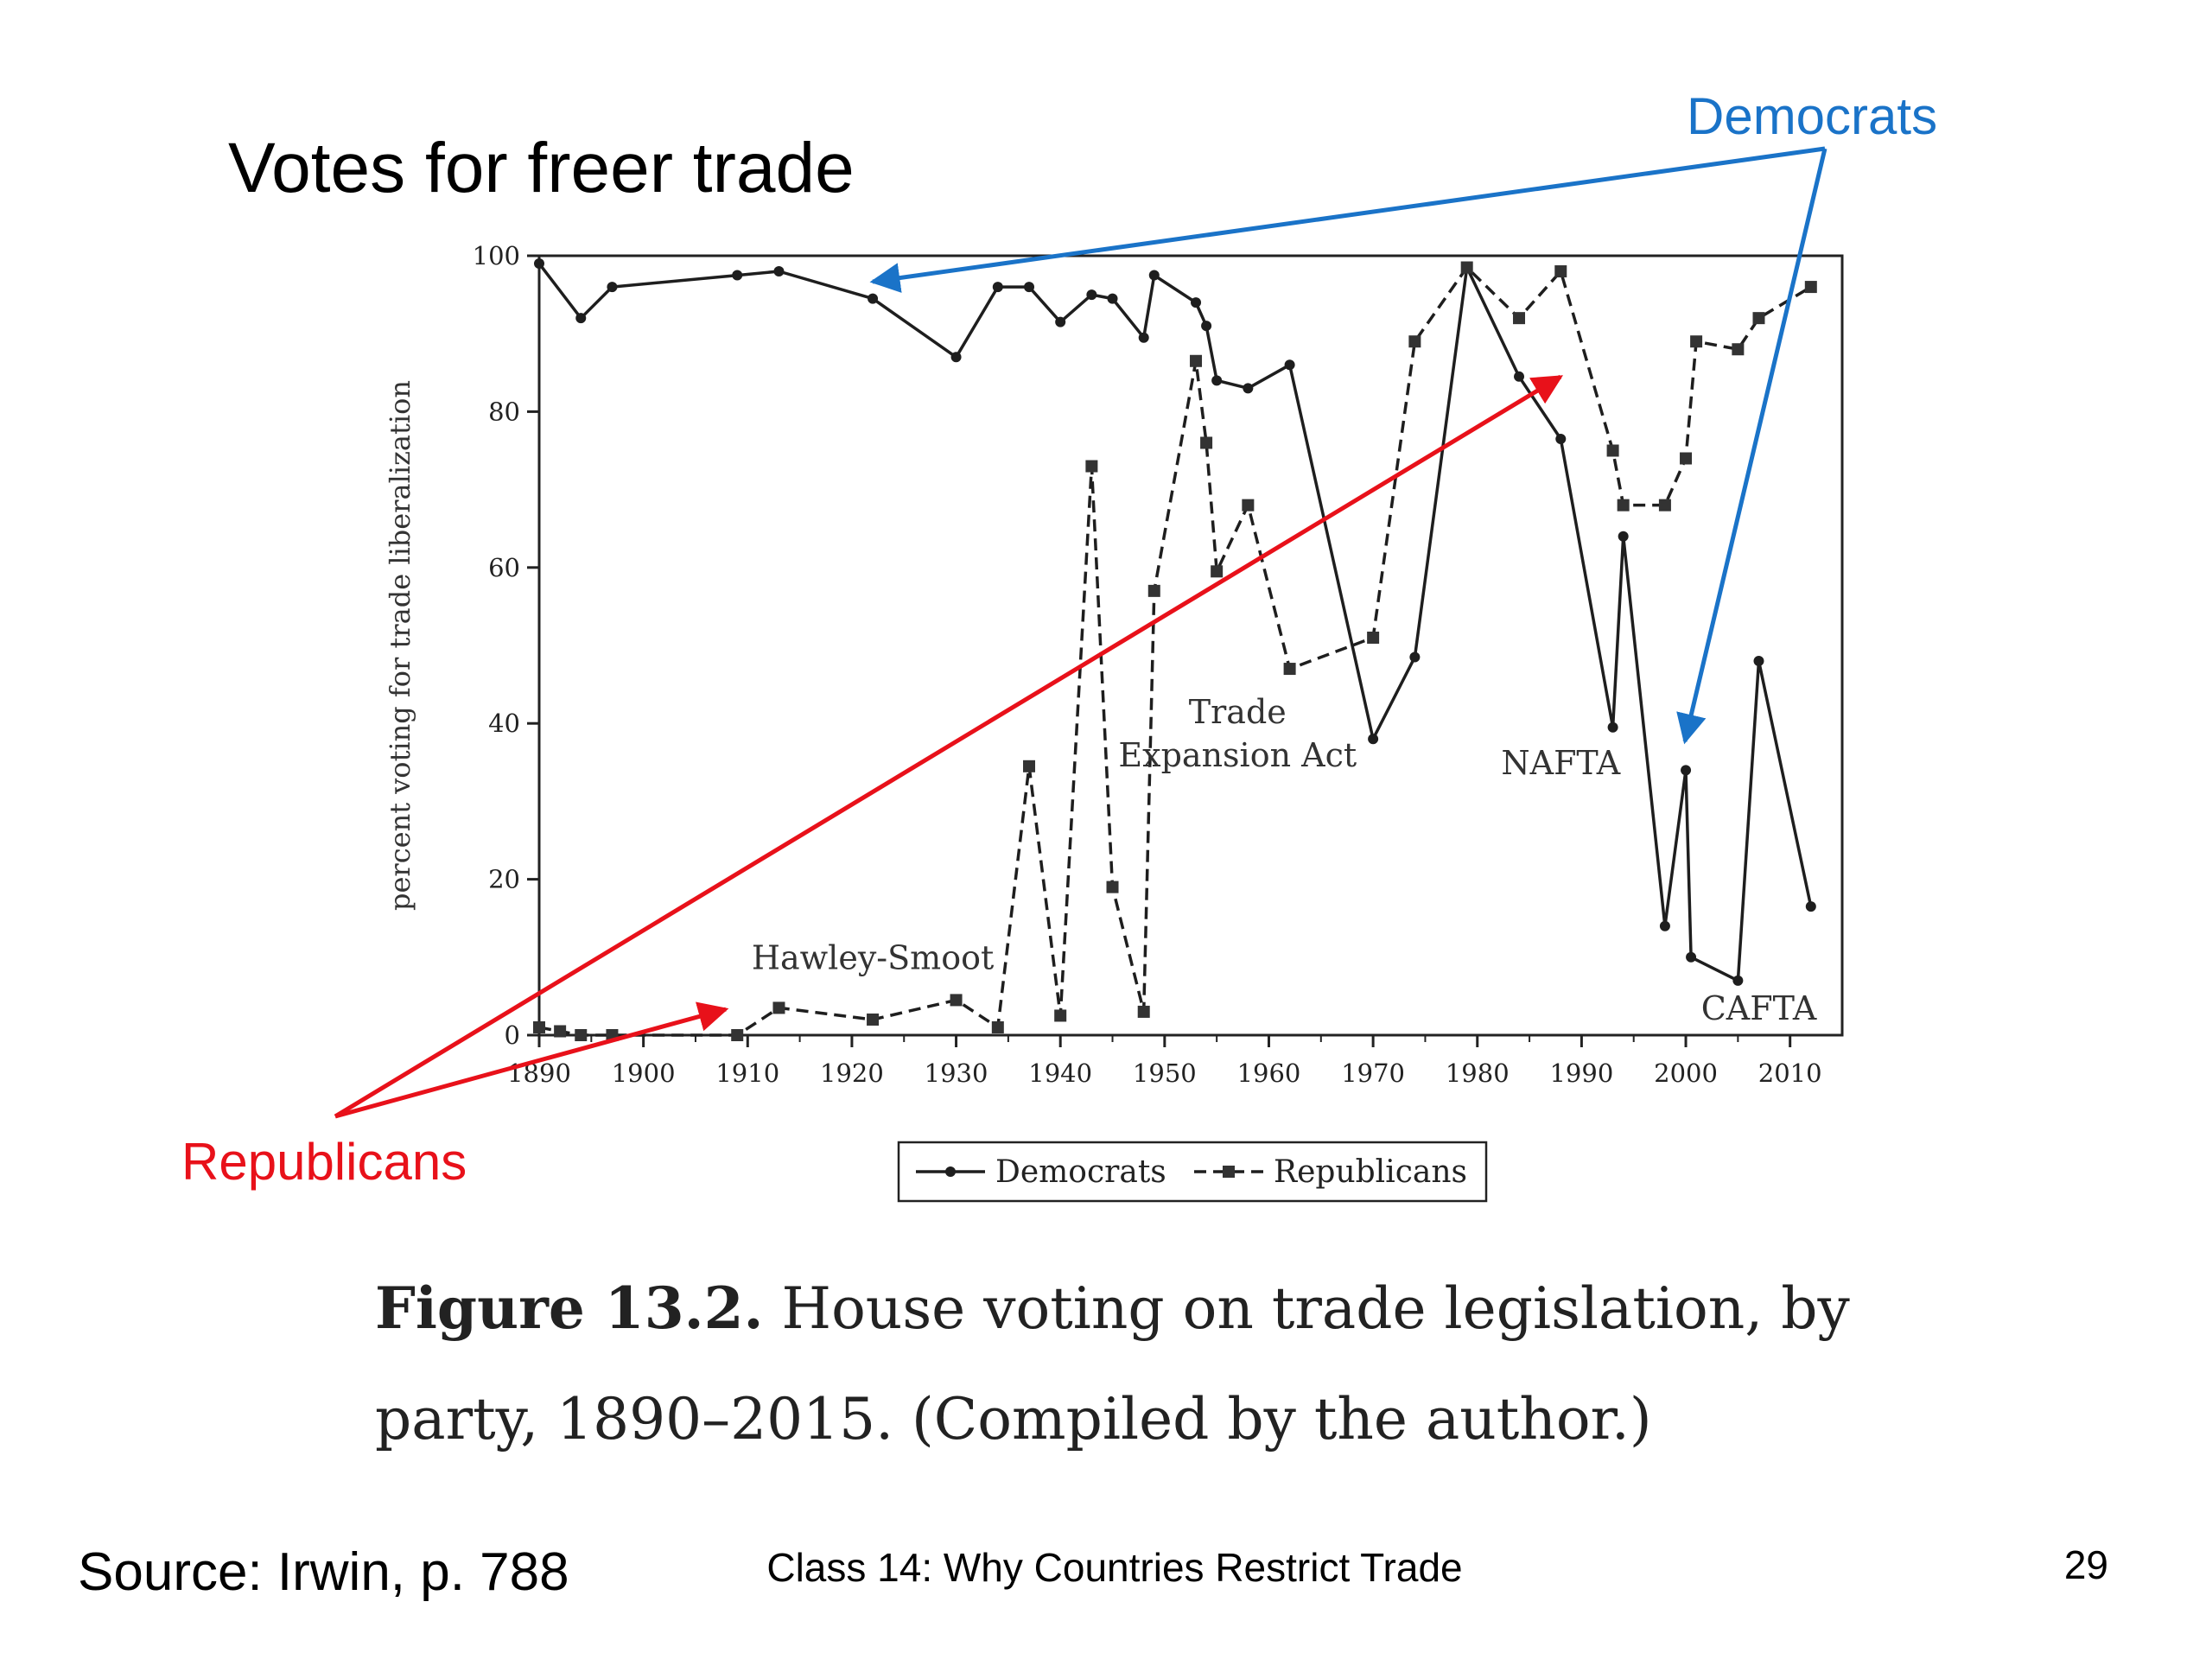 This screenshot has width=2212, height=1659. What do you see at coordinates (644, 1073) in the screenshot?
I see `x-tick-label: 1900` at bounding box center [644, 1073].